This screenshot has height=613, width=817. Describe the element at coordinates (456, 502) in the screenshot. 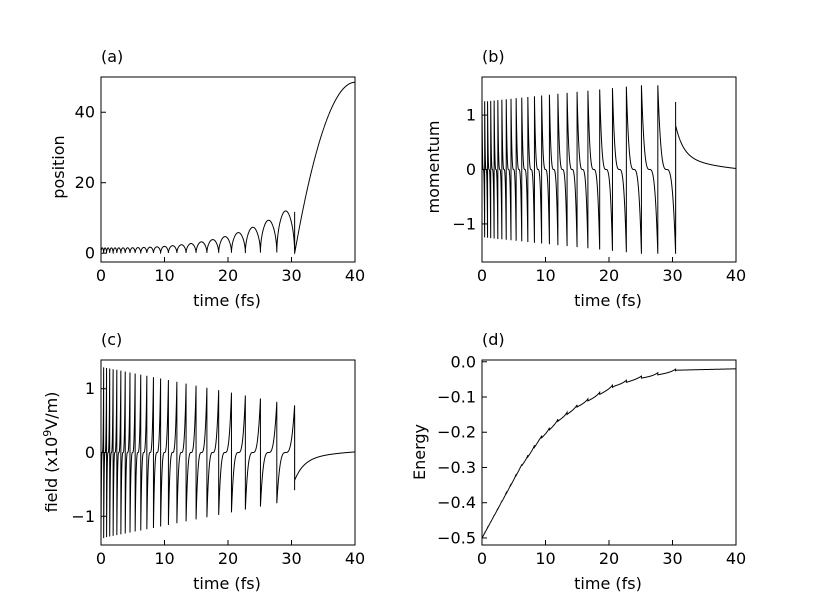

I see `ytick-label-d-4: −0.4` at that location.